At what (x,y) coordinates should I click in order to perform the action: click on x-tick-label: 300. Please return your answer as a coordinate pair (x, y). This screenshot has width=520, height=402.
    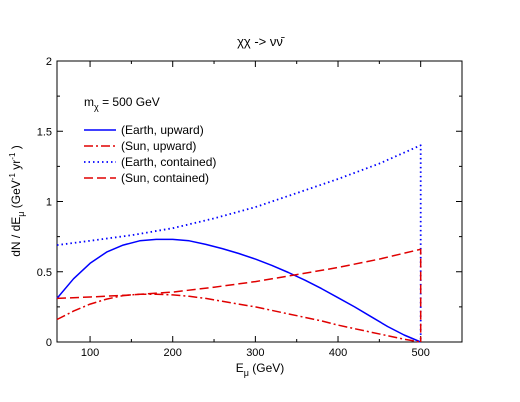
    Looking at the image, I should click on (255, 353).